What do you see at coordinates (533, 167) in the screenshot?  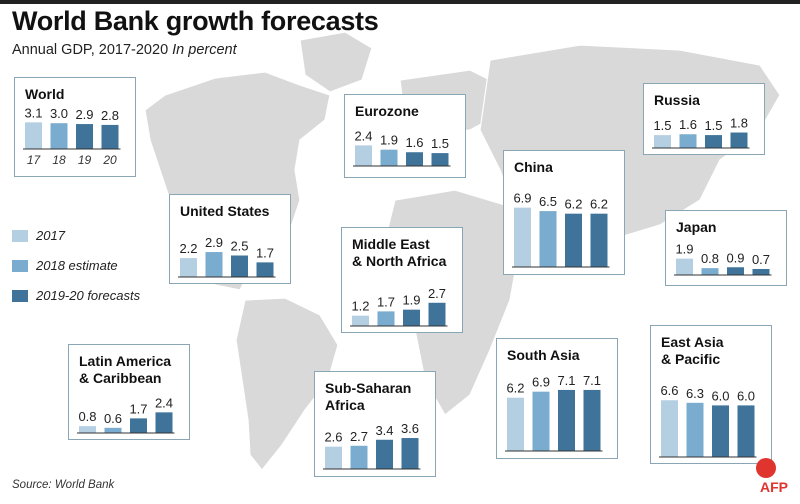 I see `panel-title: China` at bounding box center [533, 167].